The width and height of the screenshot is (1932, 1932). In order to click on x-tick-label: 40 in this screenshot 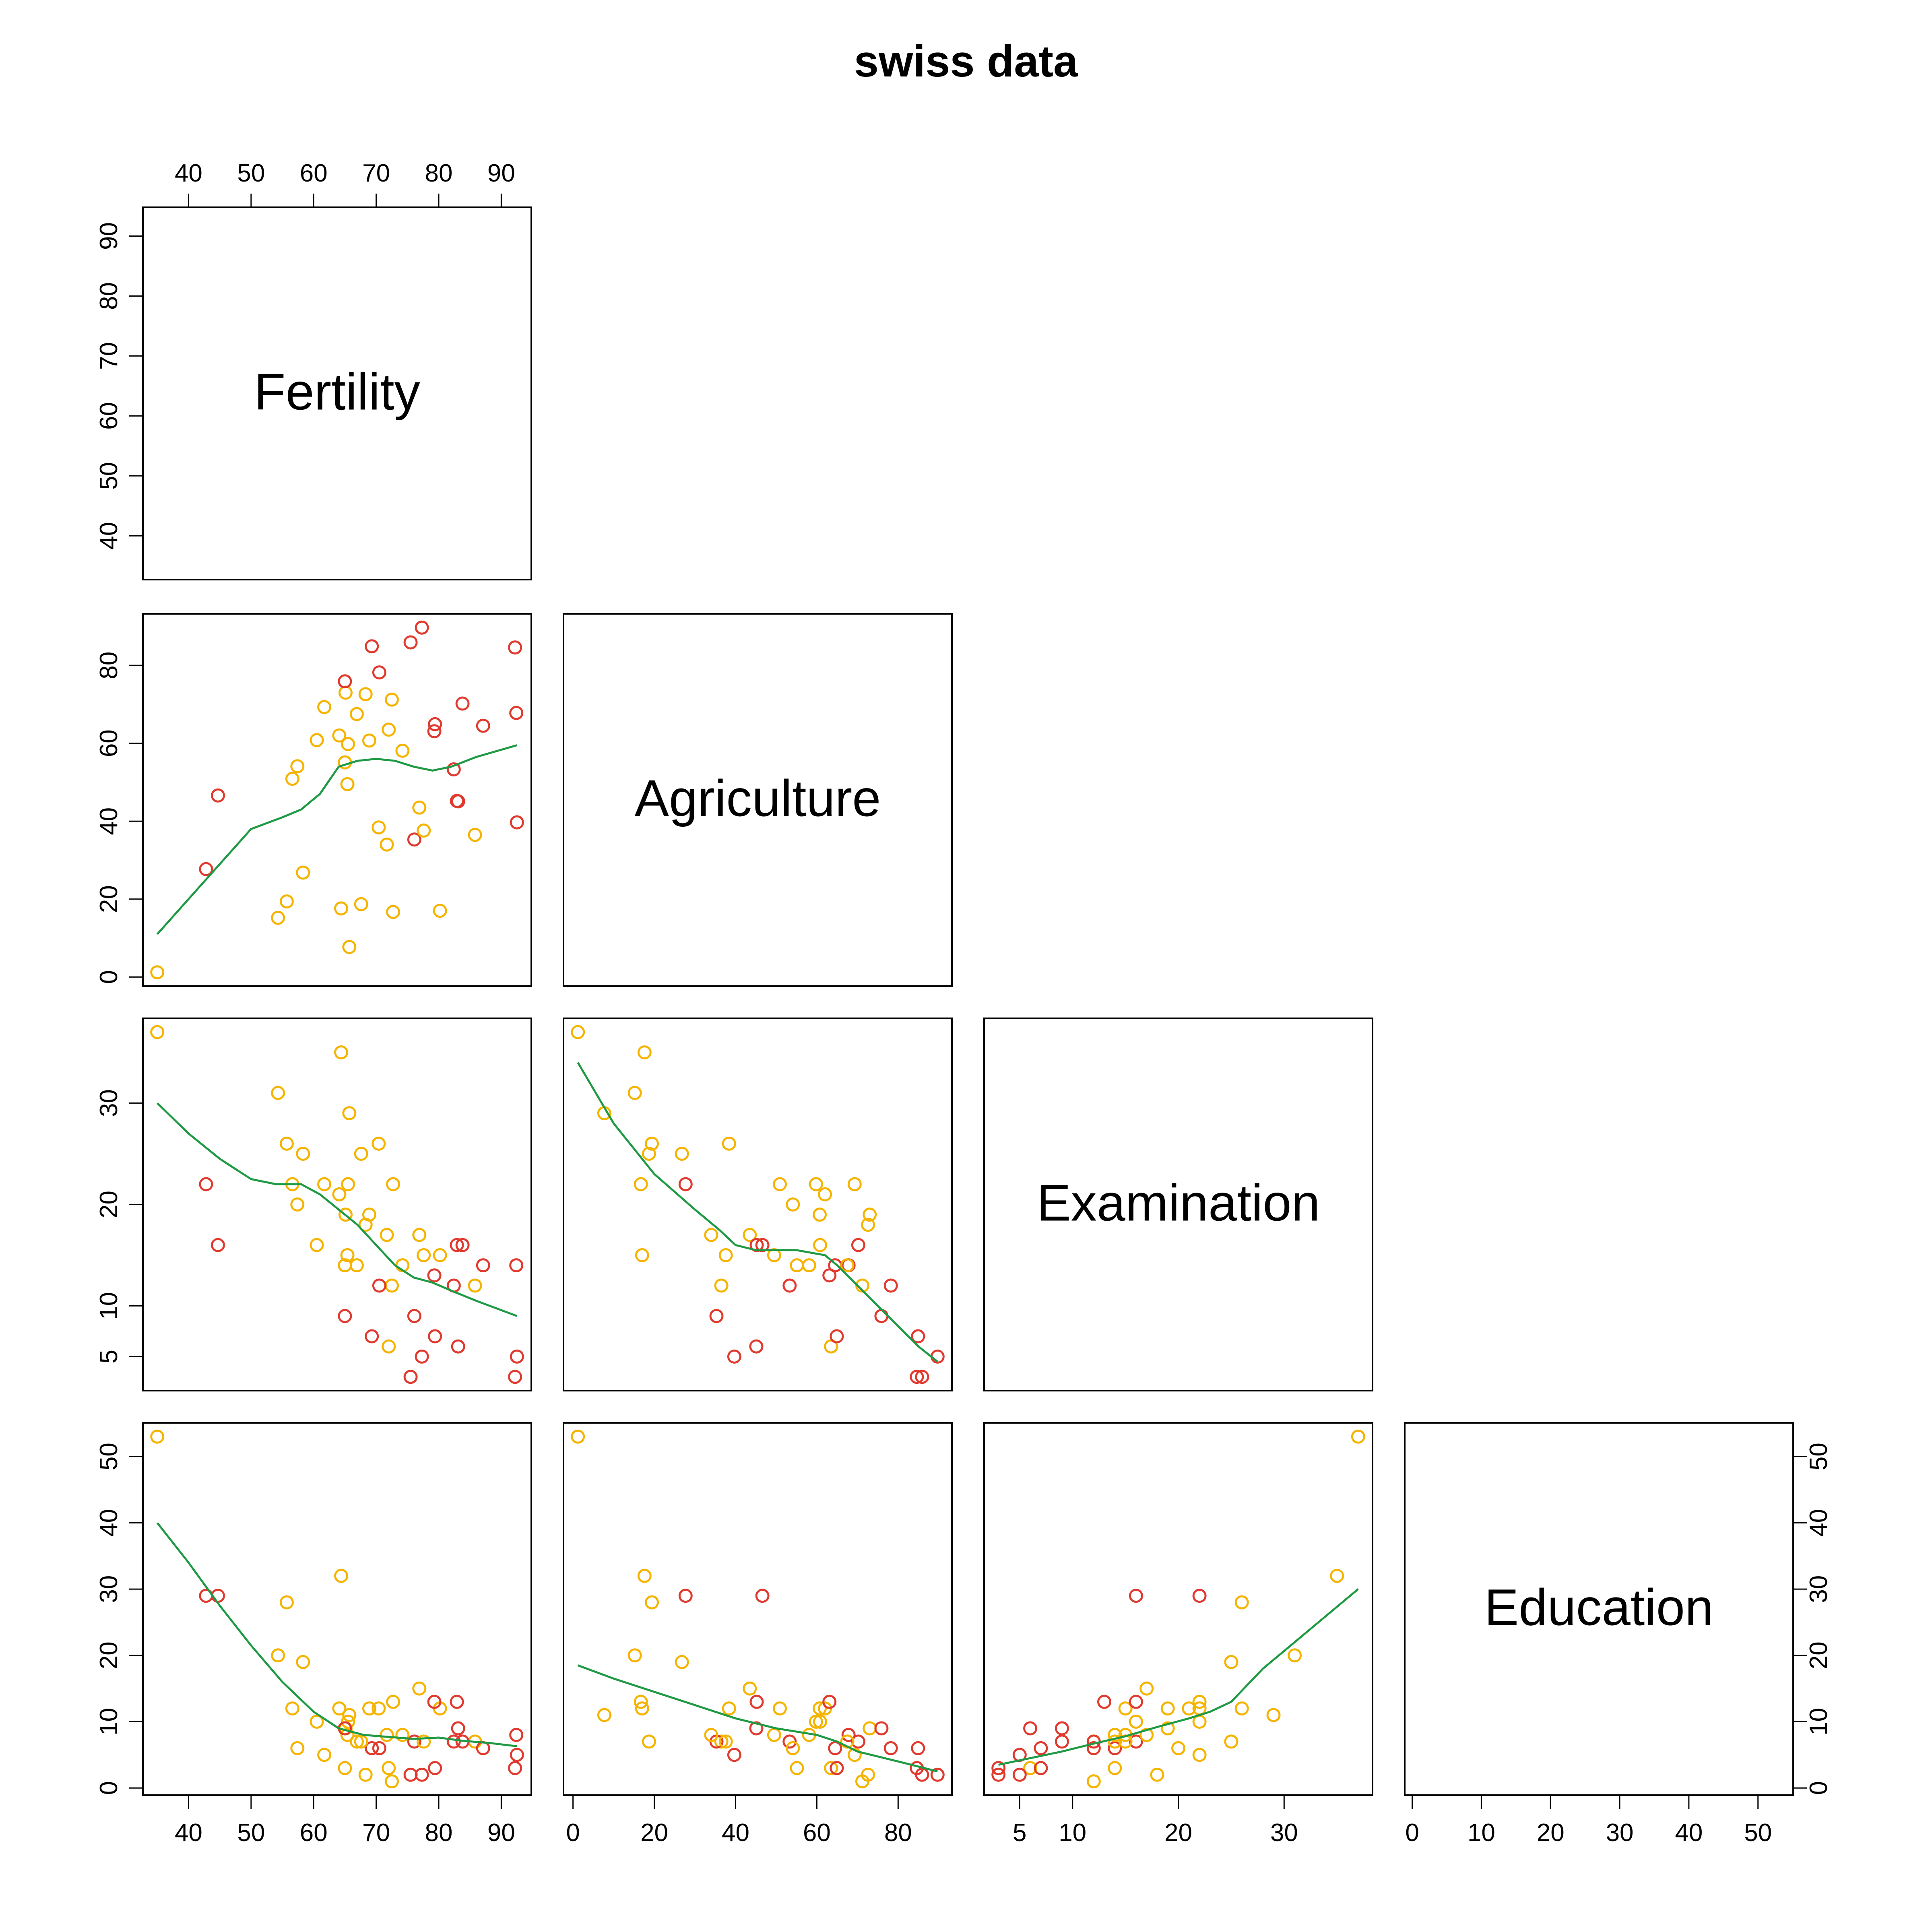, I will do `click(1689, 1833)`.